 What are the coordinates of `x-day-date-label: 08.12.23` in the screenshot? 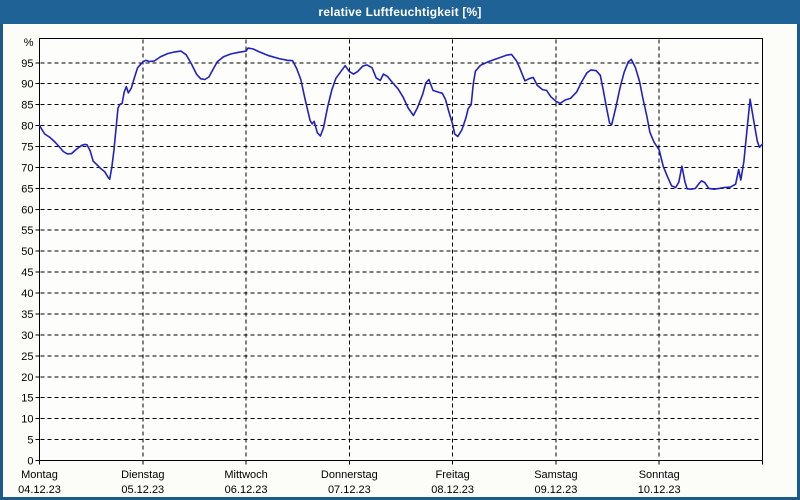 It's located at (452, 490).